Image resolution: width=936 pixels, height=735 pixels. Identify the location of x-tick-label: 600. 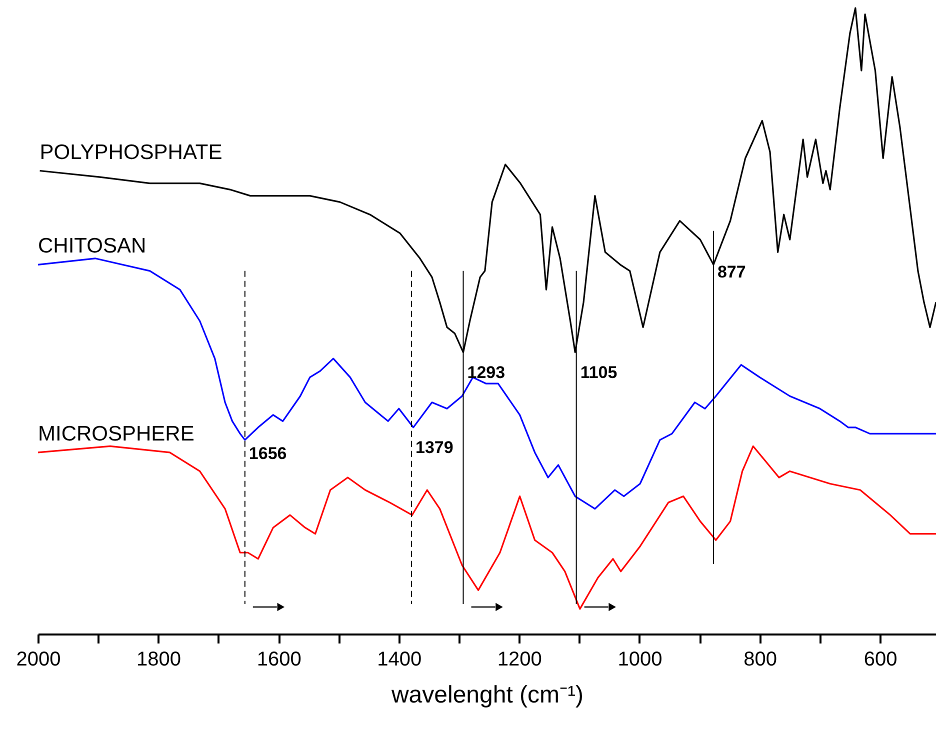
(881, 659).